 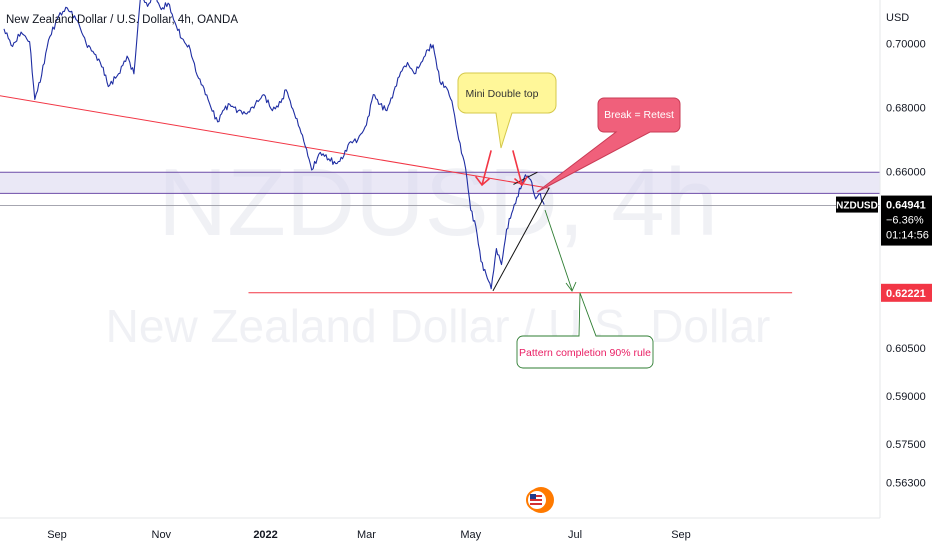 I want to click on descending-trendline, so click(x=275, y=141).